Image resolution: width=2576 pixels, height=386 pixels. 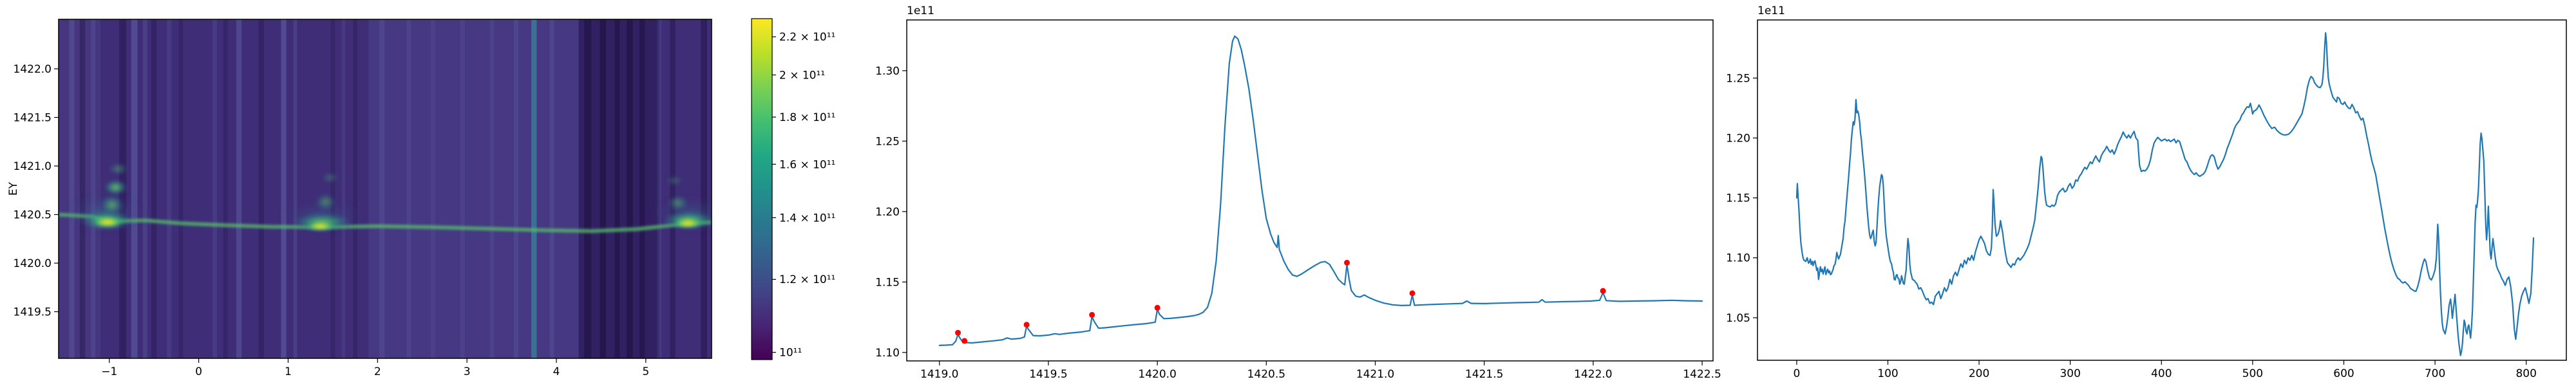 What do you see at coordinates (1738, 258) in the screenshot?
I see `y-tick-label: 1.10` at bounding box center [1738, 258].